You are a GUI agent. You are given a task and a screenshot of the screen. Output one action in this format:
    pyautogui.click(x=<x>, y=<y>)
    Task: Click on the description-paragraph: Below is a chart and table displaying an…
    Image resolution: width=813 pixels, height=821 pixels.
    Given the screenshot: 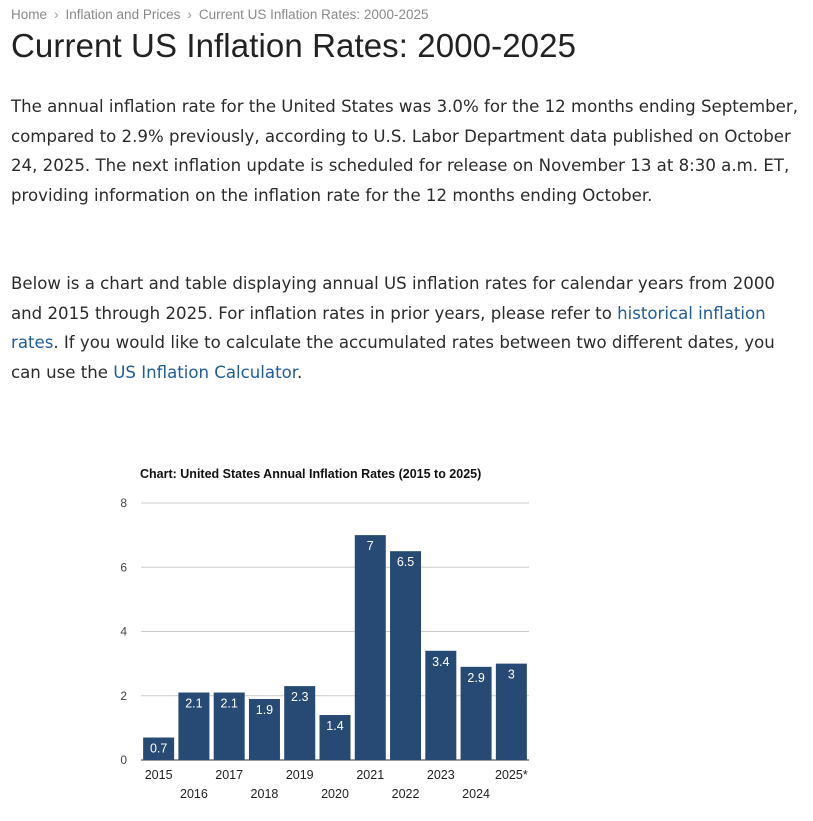 What is the action you would take?
    pyautogui.click(x=408, y=328)
    